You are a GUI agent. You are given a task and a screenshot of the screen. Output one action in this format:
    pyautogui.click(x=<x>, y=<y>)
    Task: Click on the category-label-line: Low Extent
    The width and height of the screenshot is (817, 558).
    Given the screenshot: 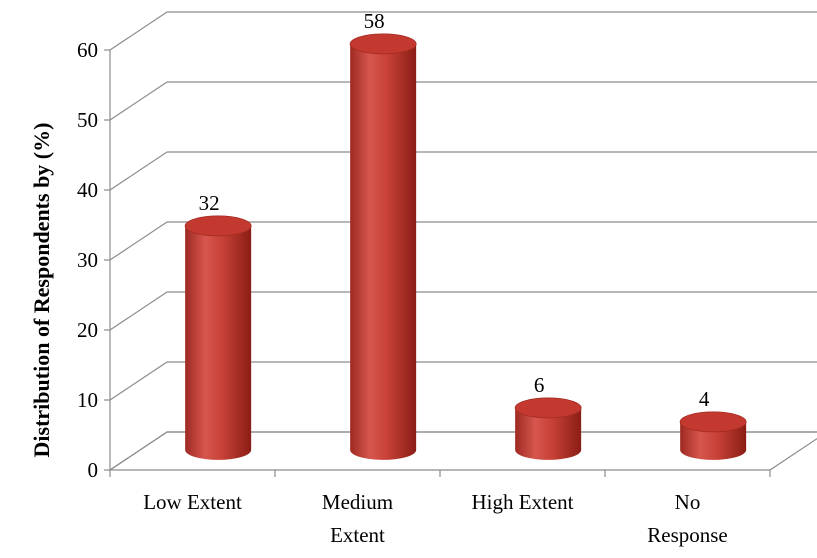 What is the action you would take?
    pyautogui.click(x=192, y=502)
    